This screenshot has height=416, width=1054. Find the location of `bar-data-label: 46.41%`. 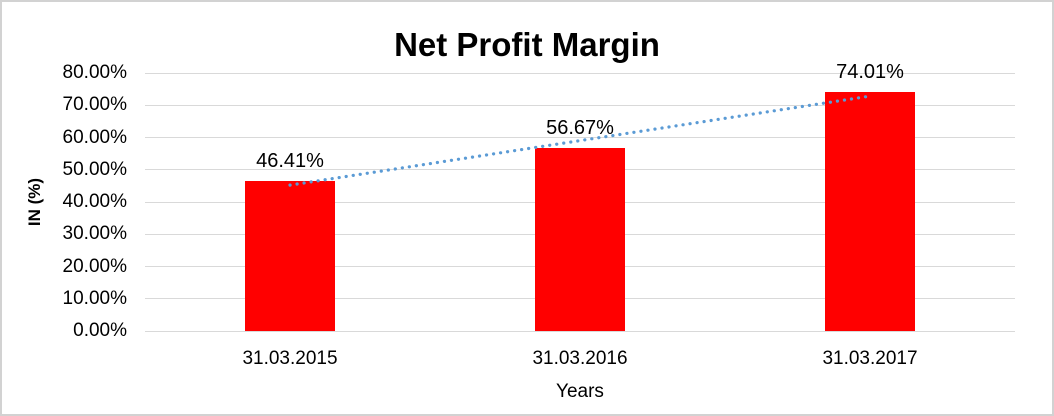

bar-data-label: 46.41% is located at coordinates (290, 161).